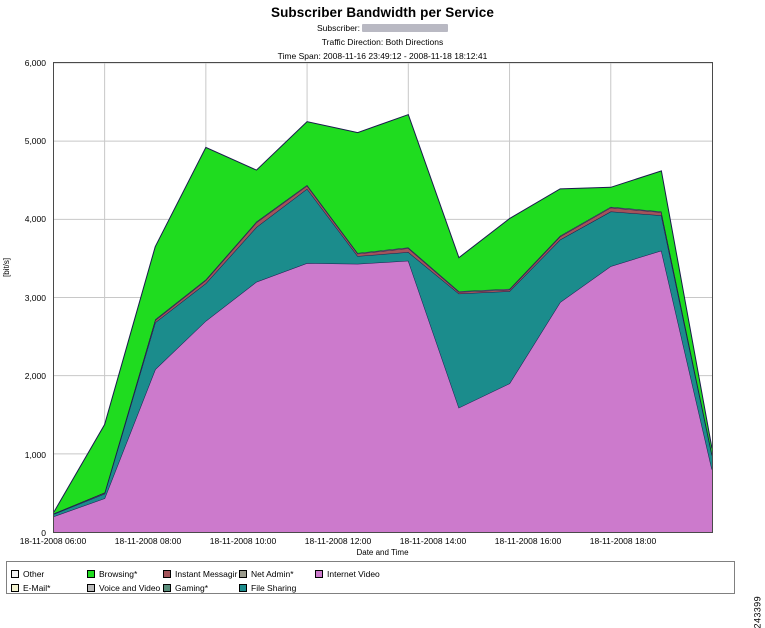  What do you see at coordinates (148, 541) in the screenshot?
I see `x-tick-1: 18-11-2008 08:00` at bounding box center [148, 541].